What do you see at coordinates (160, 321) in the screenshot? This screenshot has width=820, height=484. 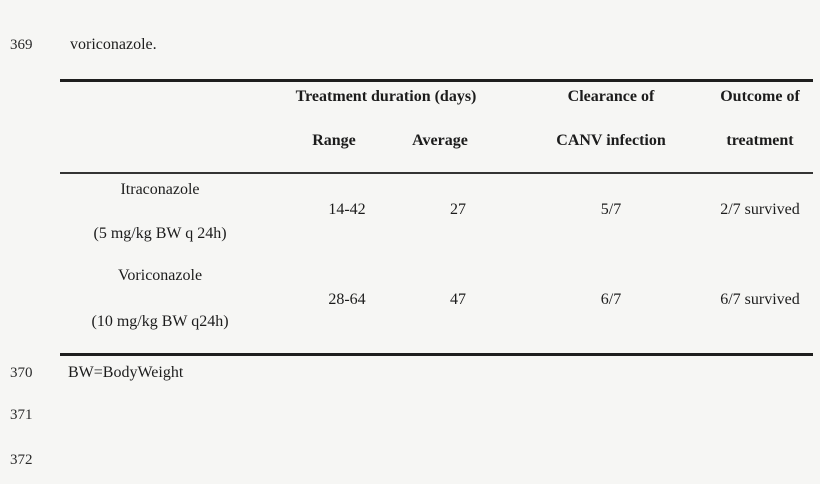 I see `drug-dose: (10 mg/kg BW q24h)` at bounding box center [160, 321].